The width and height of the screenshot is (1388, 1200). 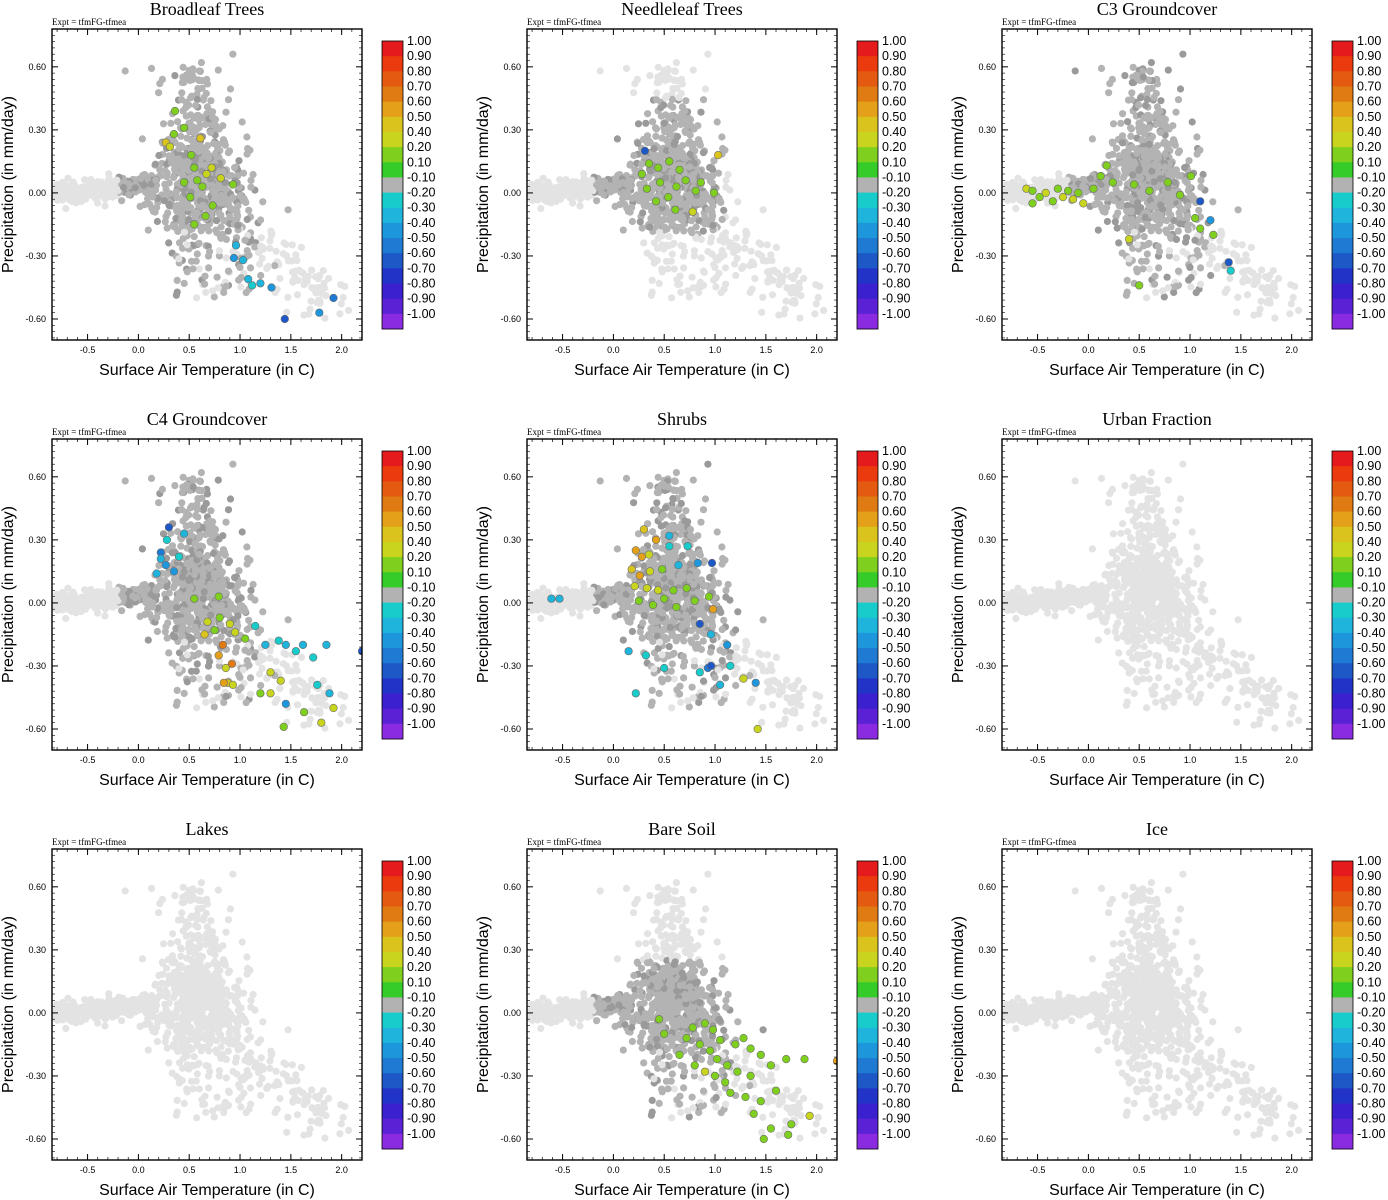 What do you see at coordinates (1371, 268) in the screenshot?
I see `colorbar-label: -0.70` at bounding box center [1371, 268].